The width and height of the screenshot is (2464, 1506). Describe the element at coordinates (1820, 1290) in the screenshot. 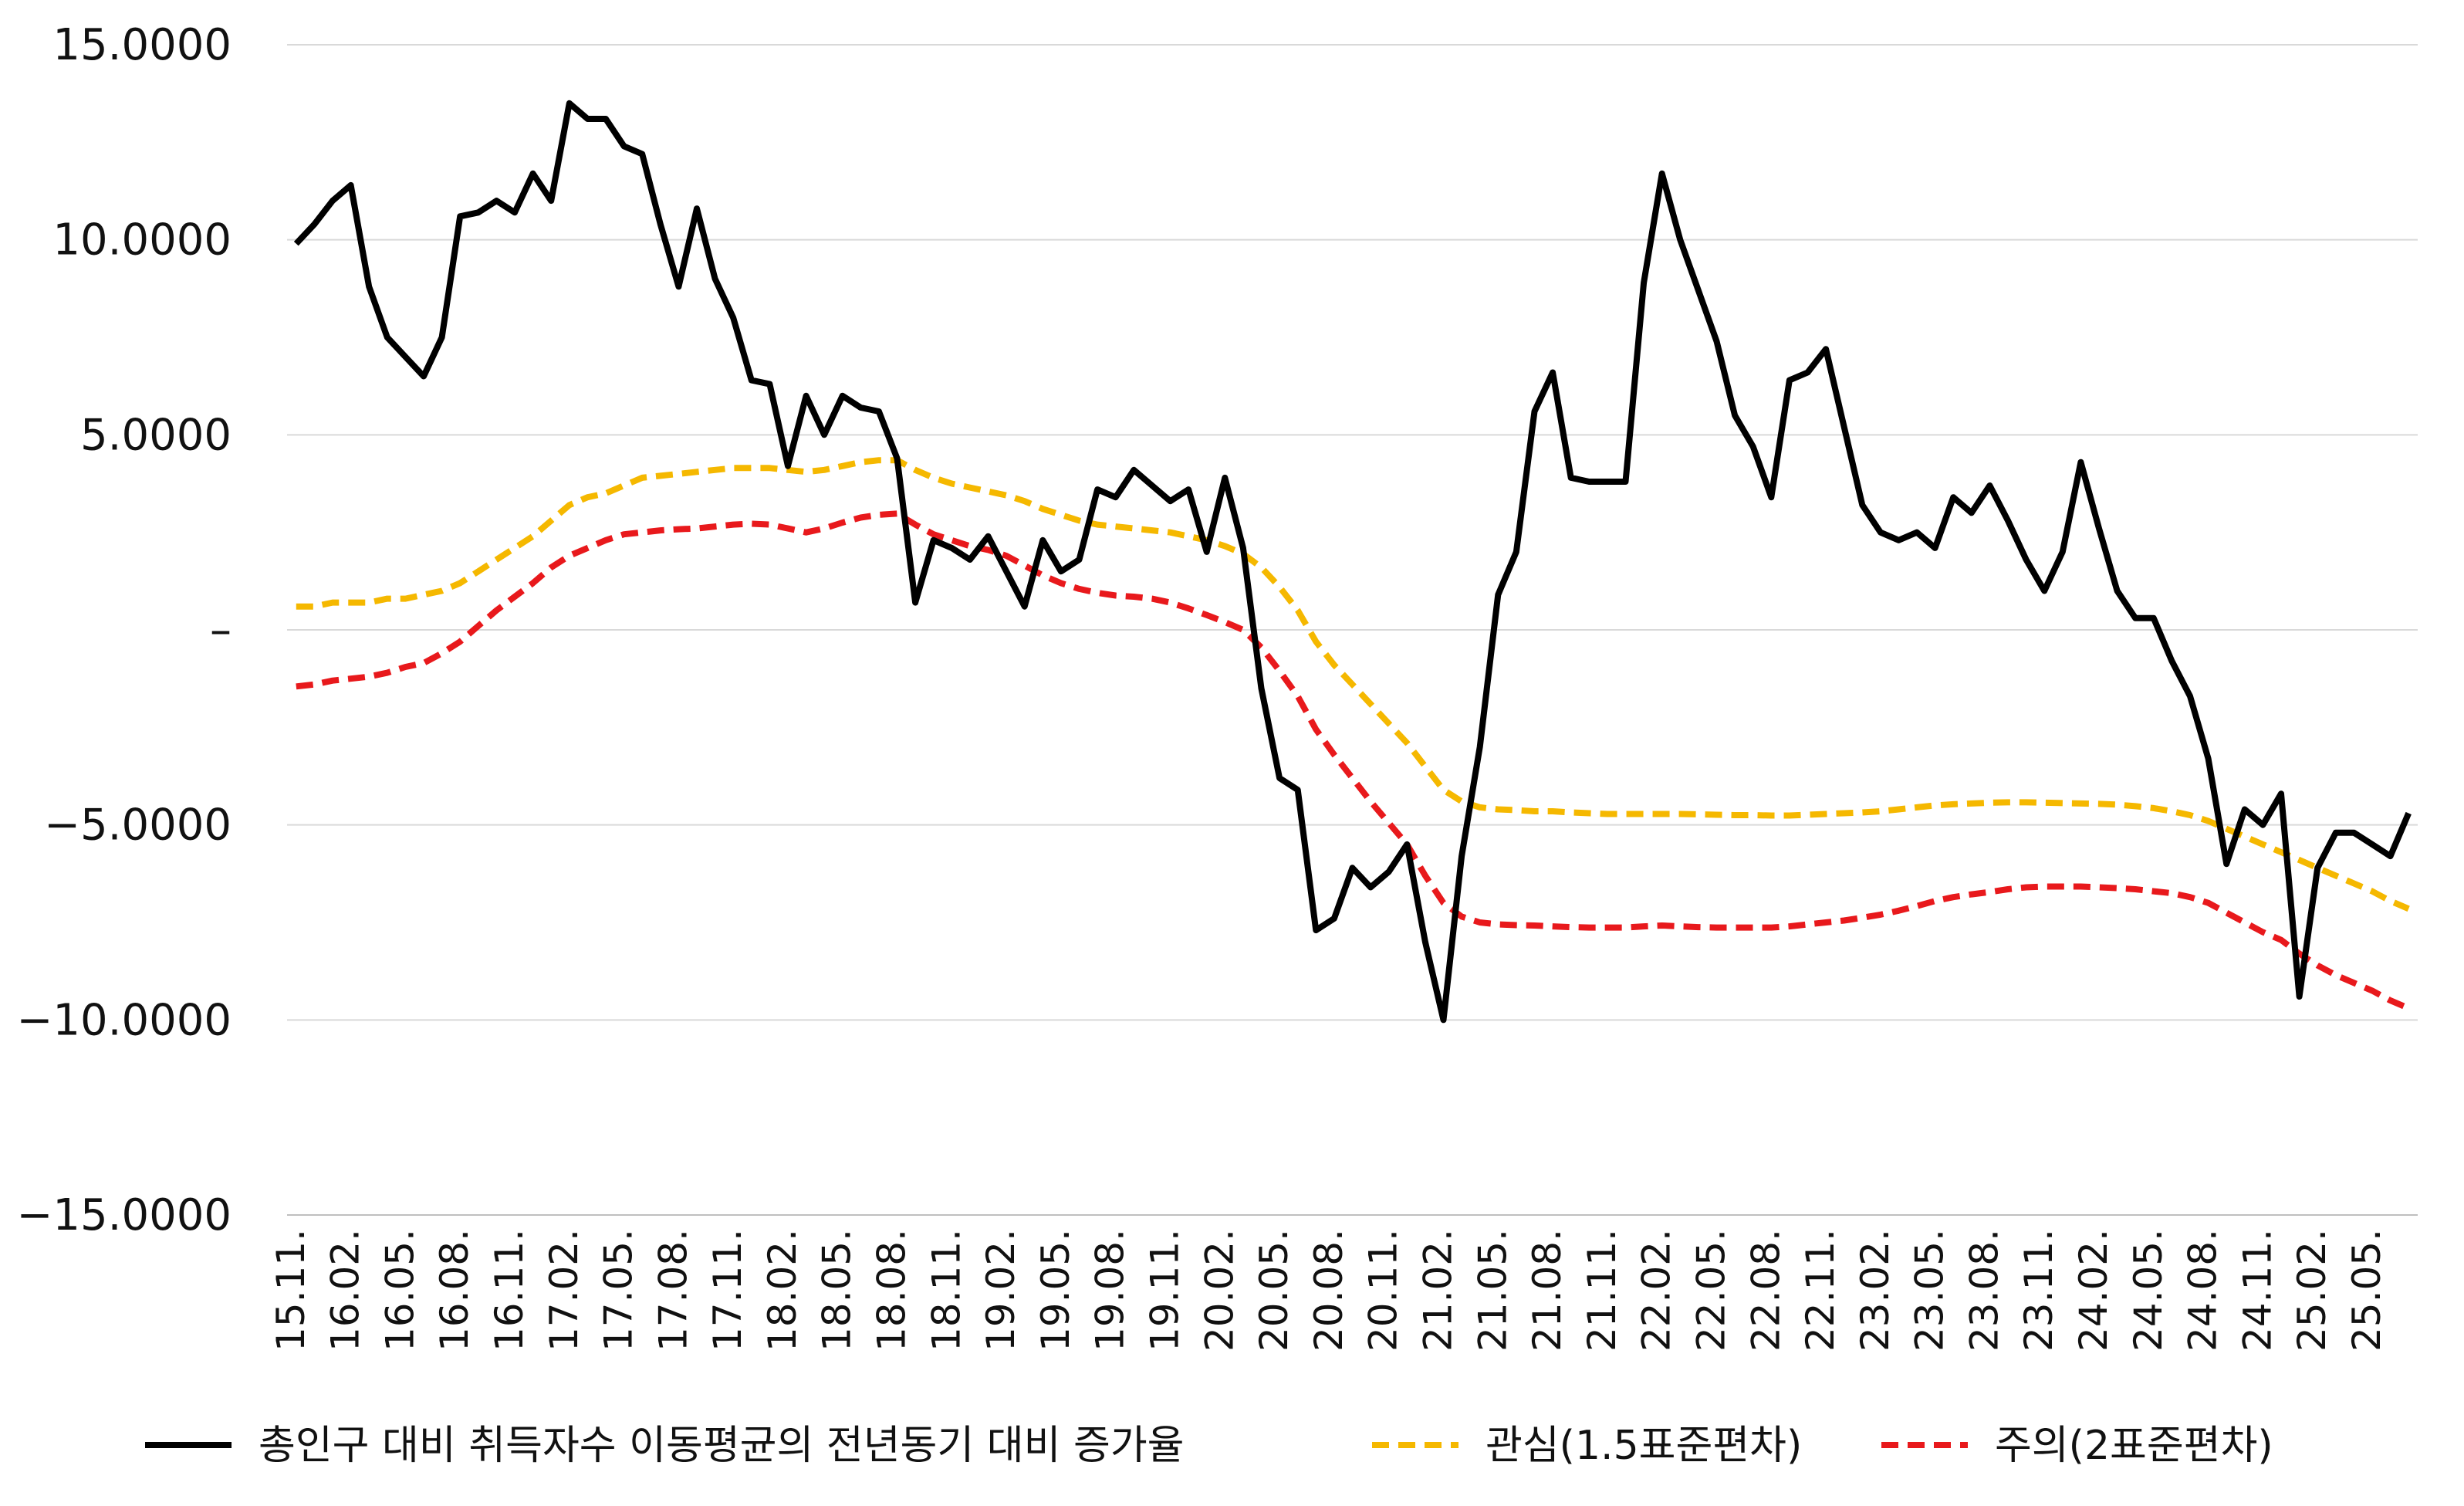

I see `x-tick-label: 22.11.` at that location.